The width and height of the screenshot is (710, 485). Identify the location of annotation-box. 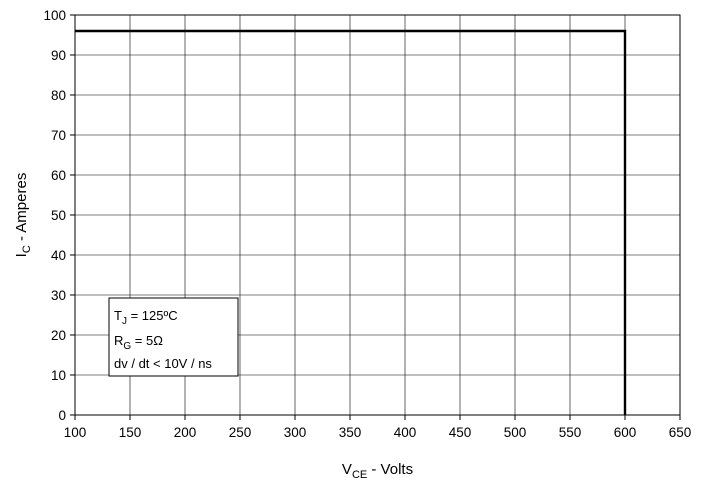
(173, 337).